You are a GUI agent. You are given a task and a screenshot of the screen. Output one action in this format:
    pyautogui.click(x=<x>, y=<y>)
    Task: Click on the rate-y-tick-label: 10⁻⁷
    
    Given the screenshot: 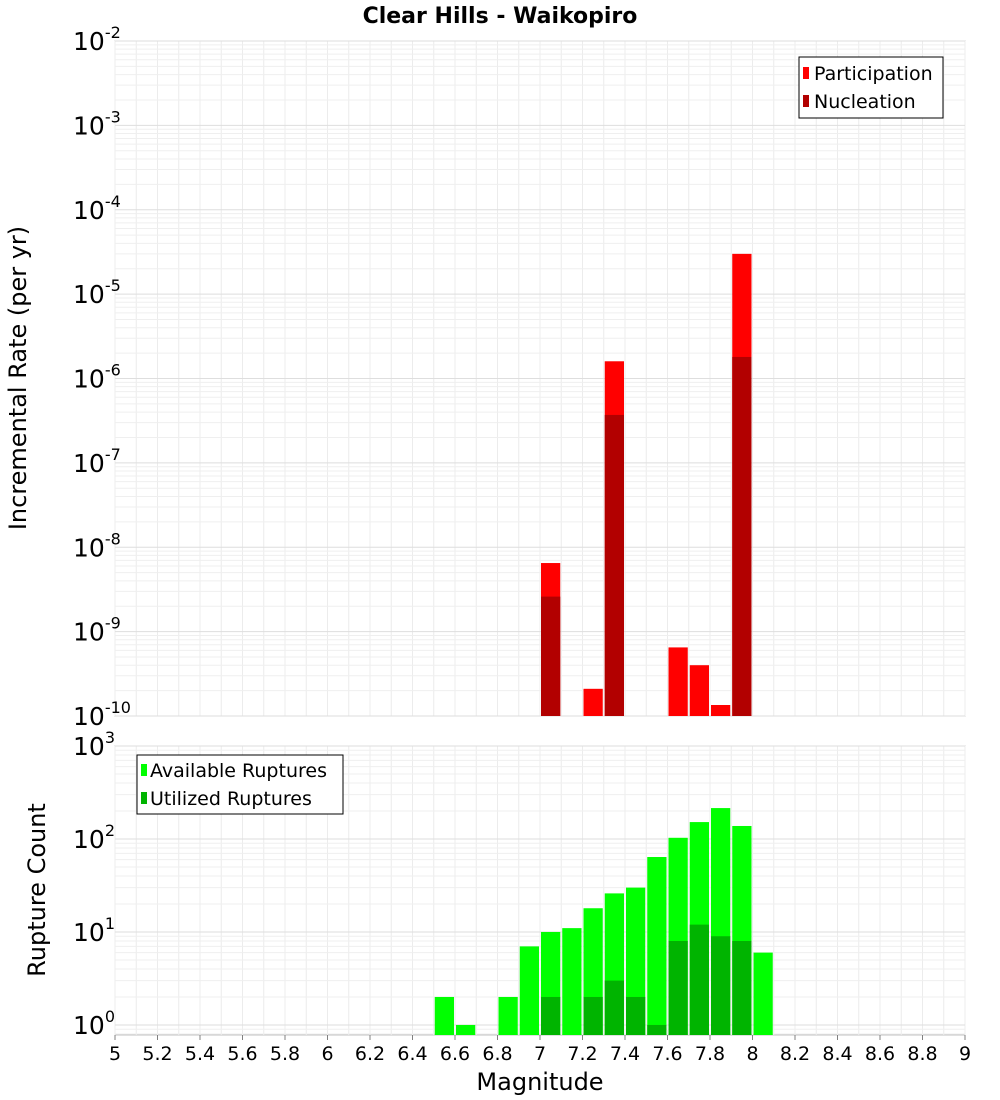 What is the action you would take?
    pyautogui.click(x=97, y=461)
    